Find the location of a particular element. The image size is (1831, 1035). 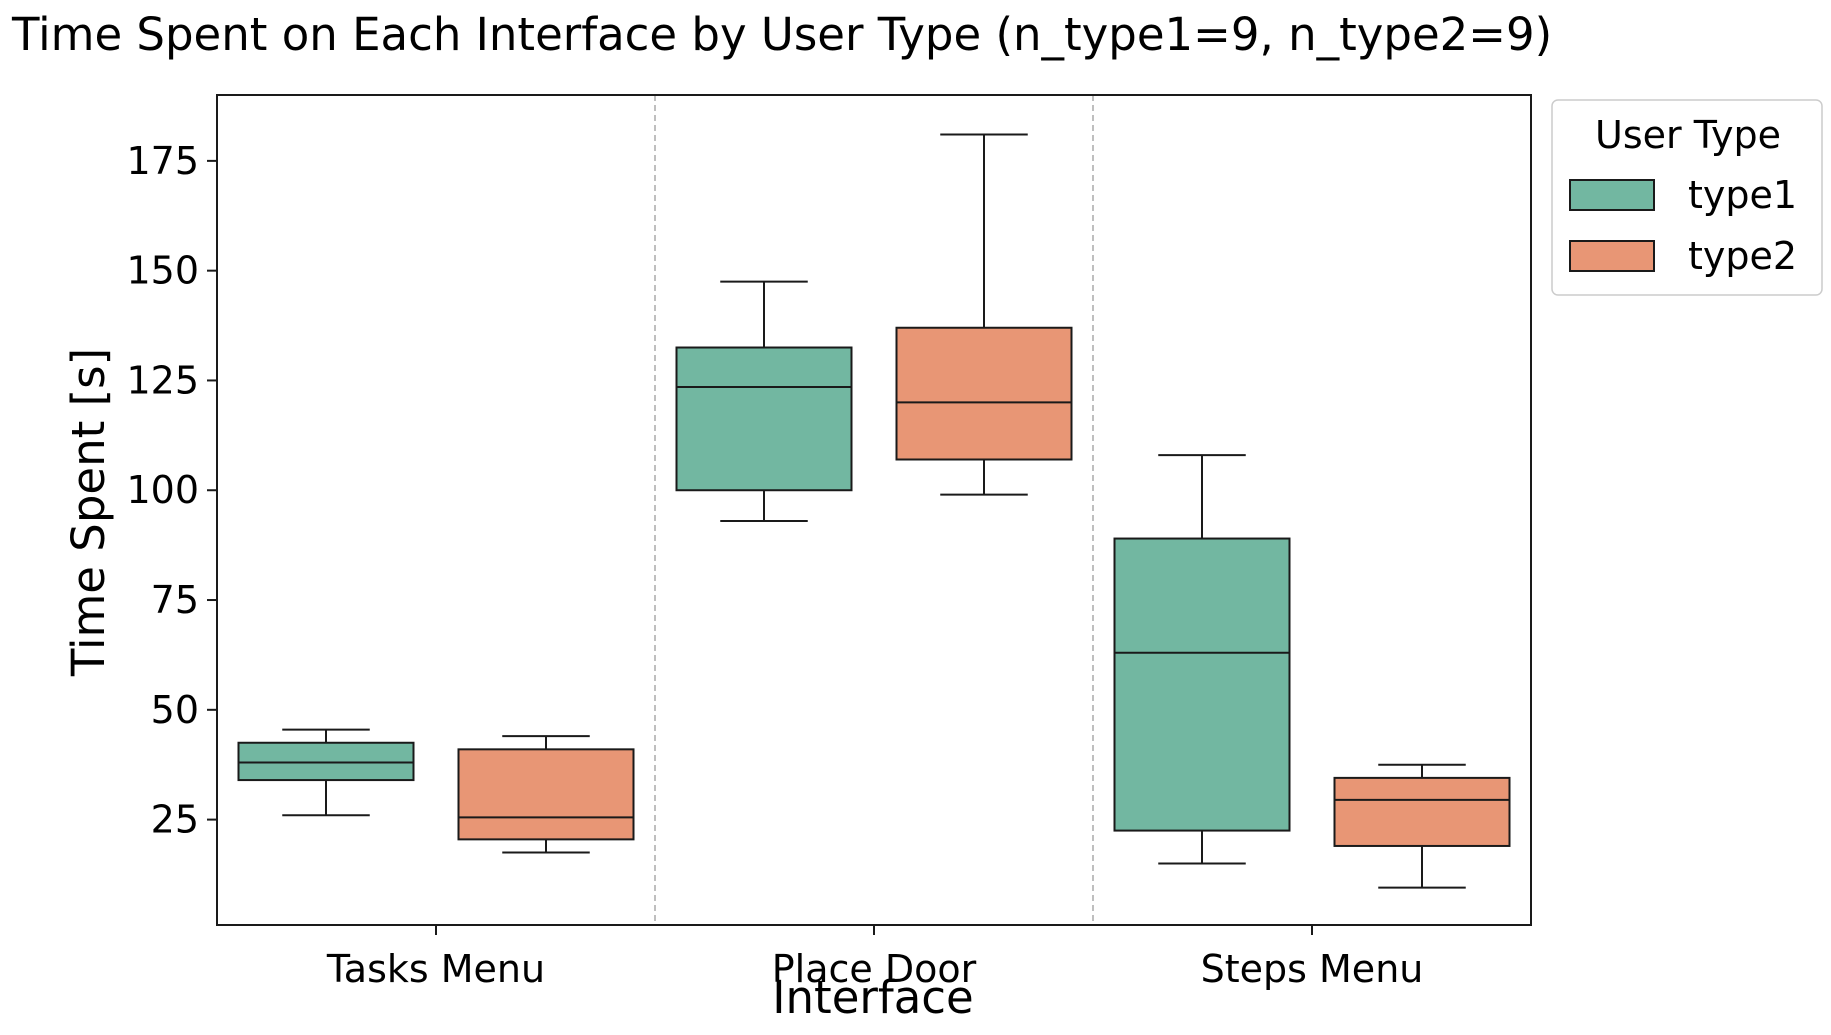

legend: User Type type1 type2 is located at coordinates (1687, 197).